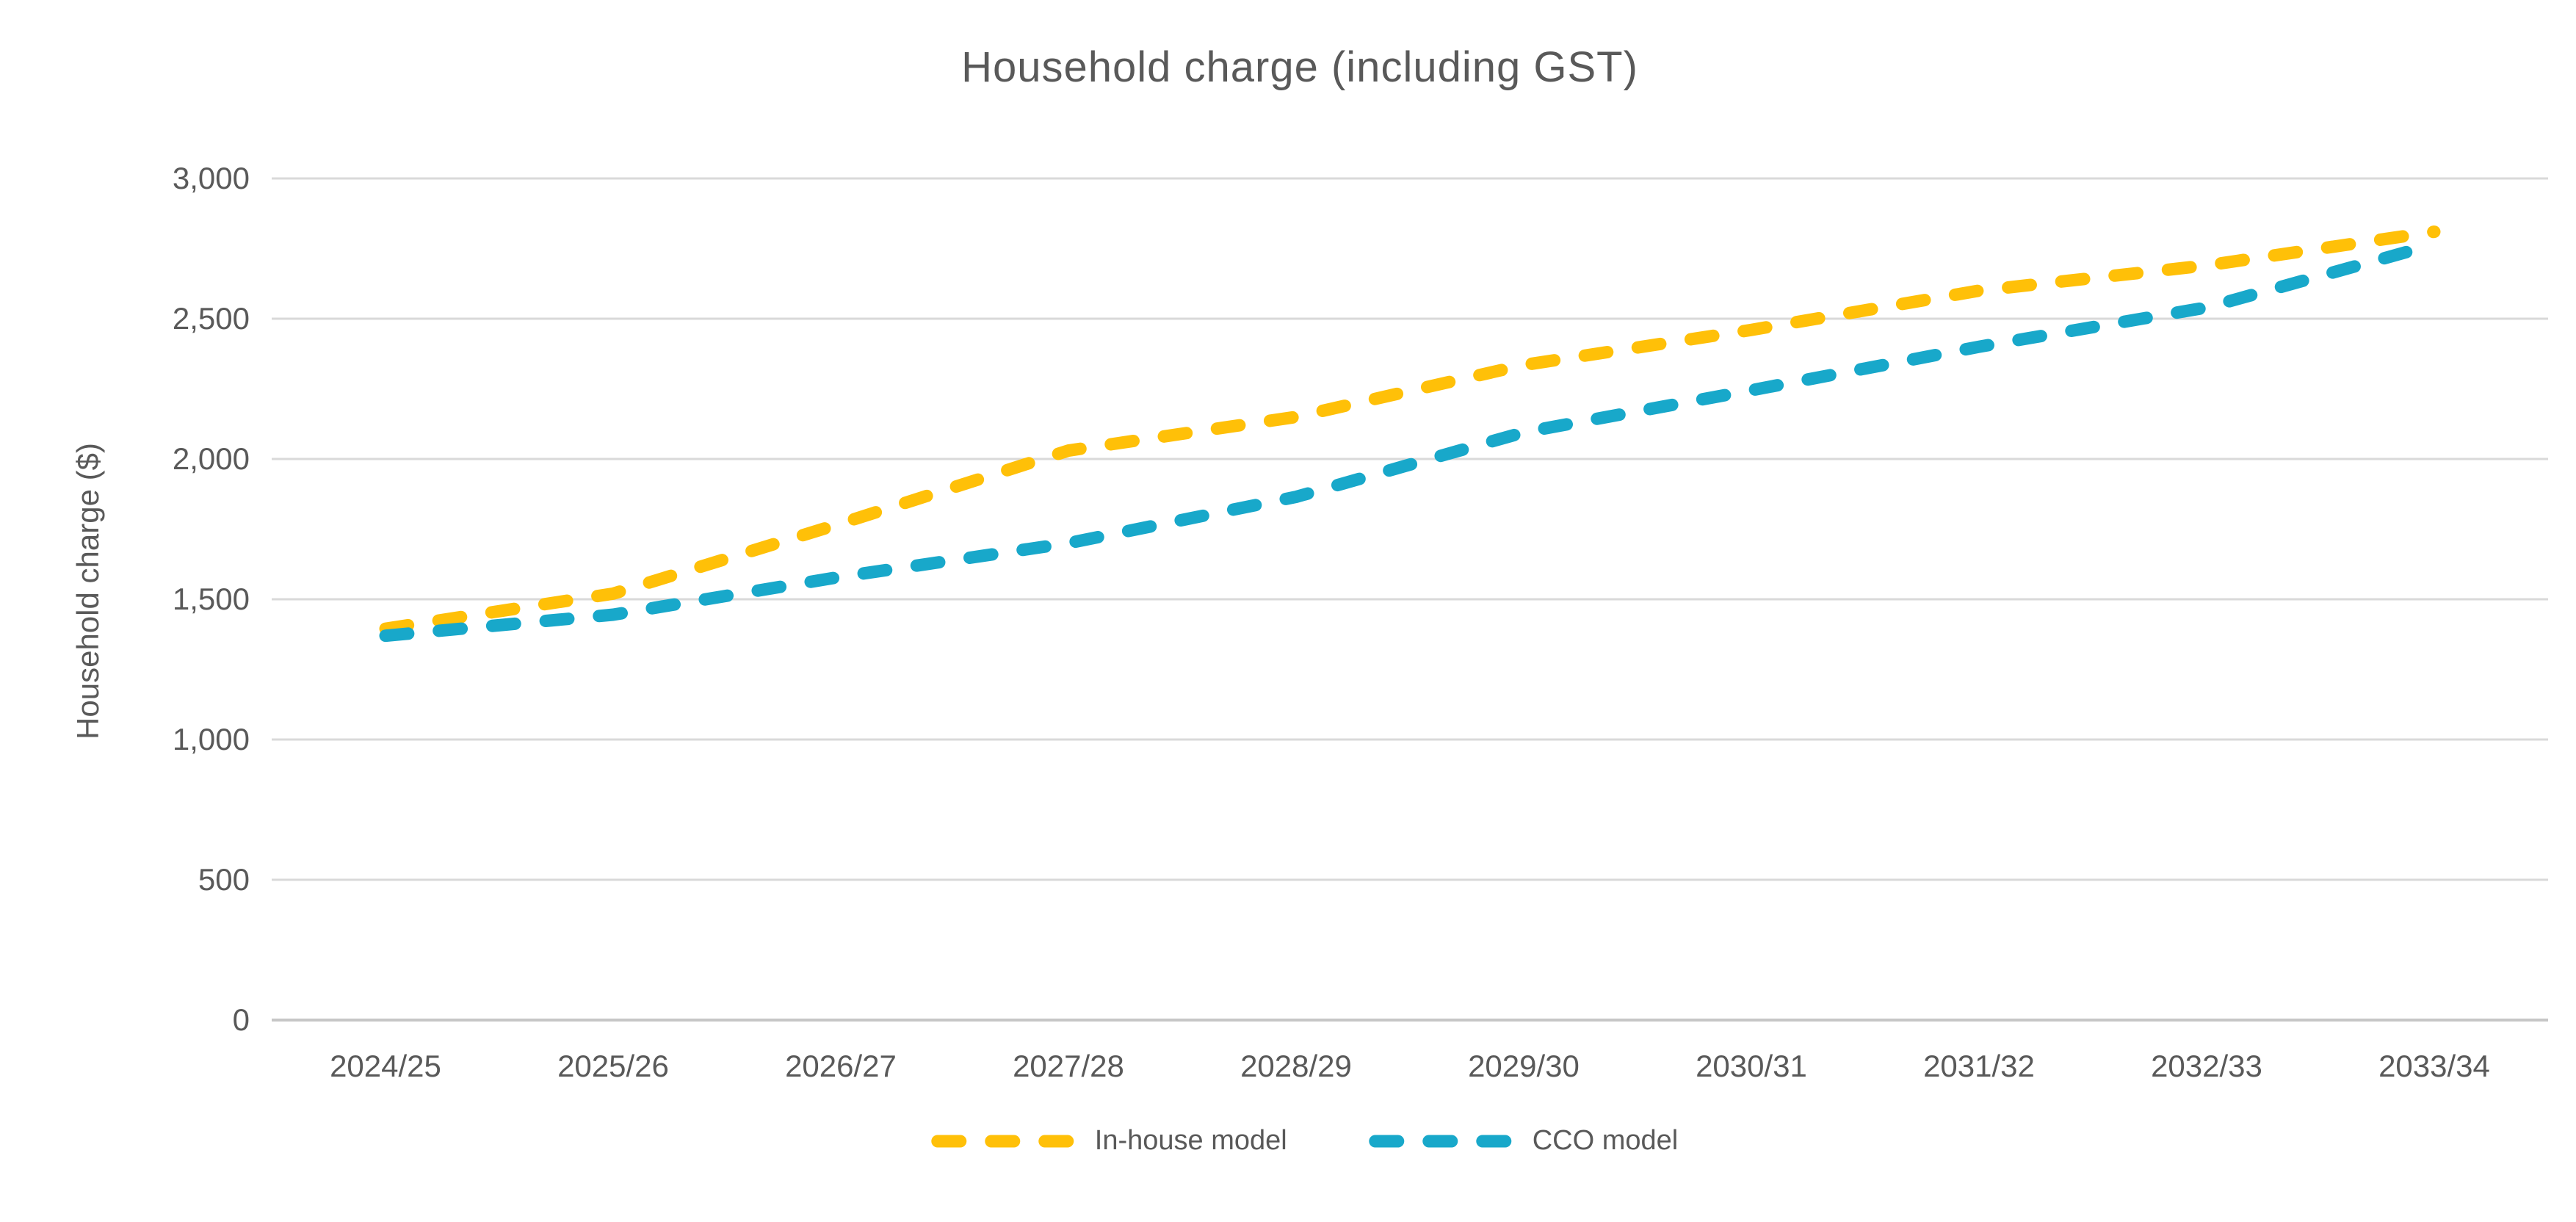  I want to click on x-tick-label: 2024/25, so click(385, 1066).